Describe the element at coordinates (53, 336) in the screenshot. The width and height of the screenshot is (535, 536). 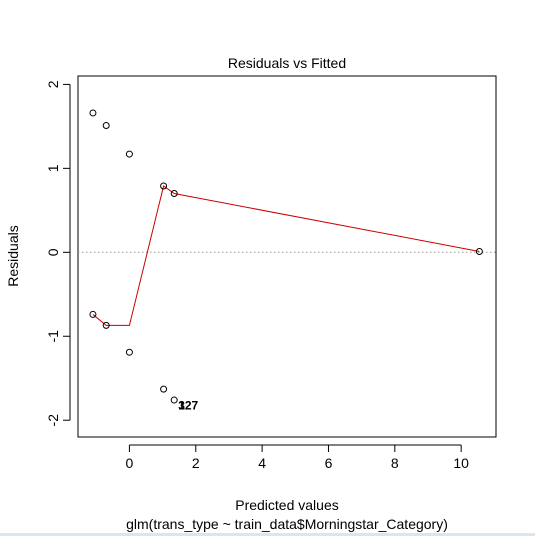
I see `y-tick-label: -1` at that location.